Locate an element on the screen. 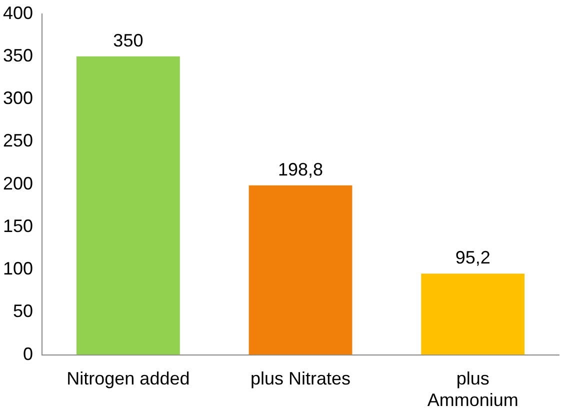 The height and width of the screenshot is (420, 567). data-label: 95,2 is located at coordinates (472, 258).